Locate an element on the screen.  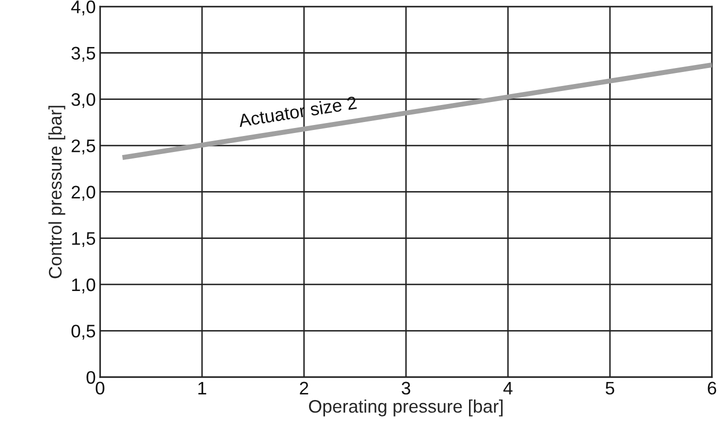
y-tick-label: 1,0 is located at coordinates (84, 286).